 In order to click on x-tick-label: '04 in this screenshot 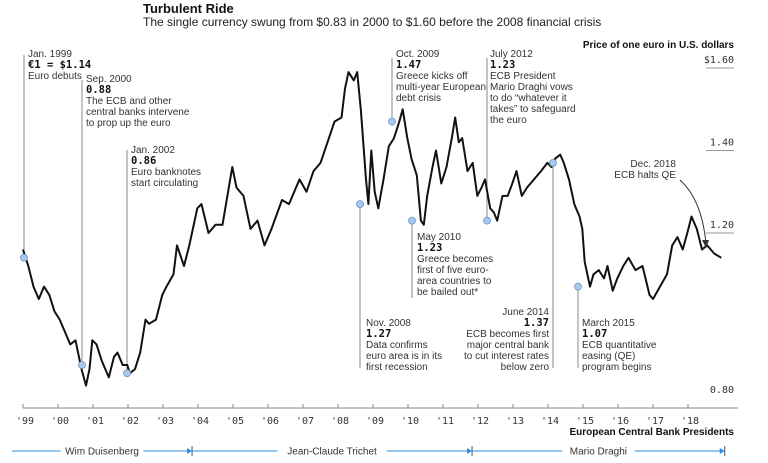, I will do `click(200, 421)`.